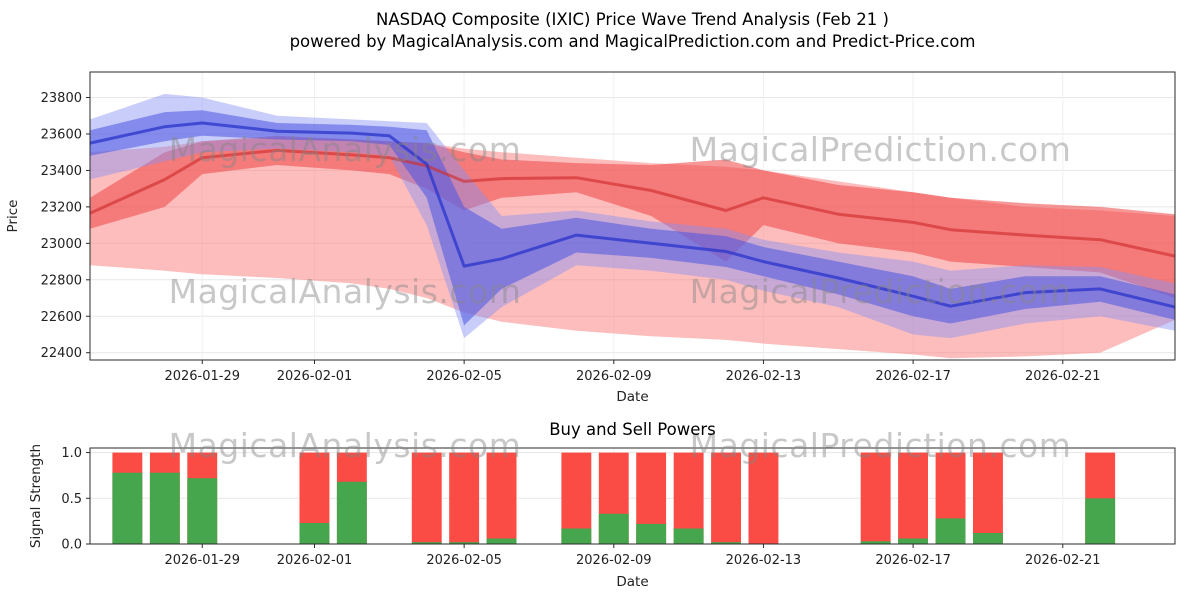  Describe the element at coordinates (61, 280) in the screenshot. I see `svg-text: 22800` at that location.